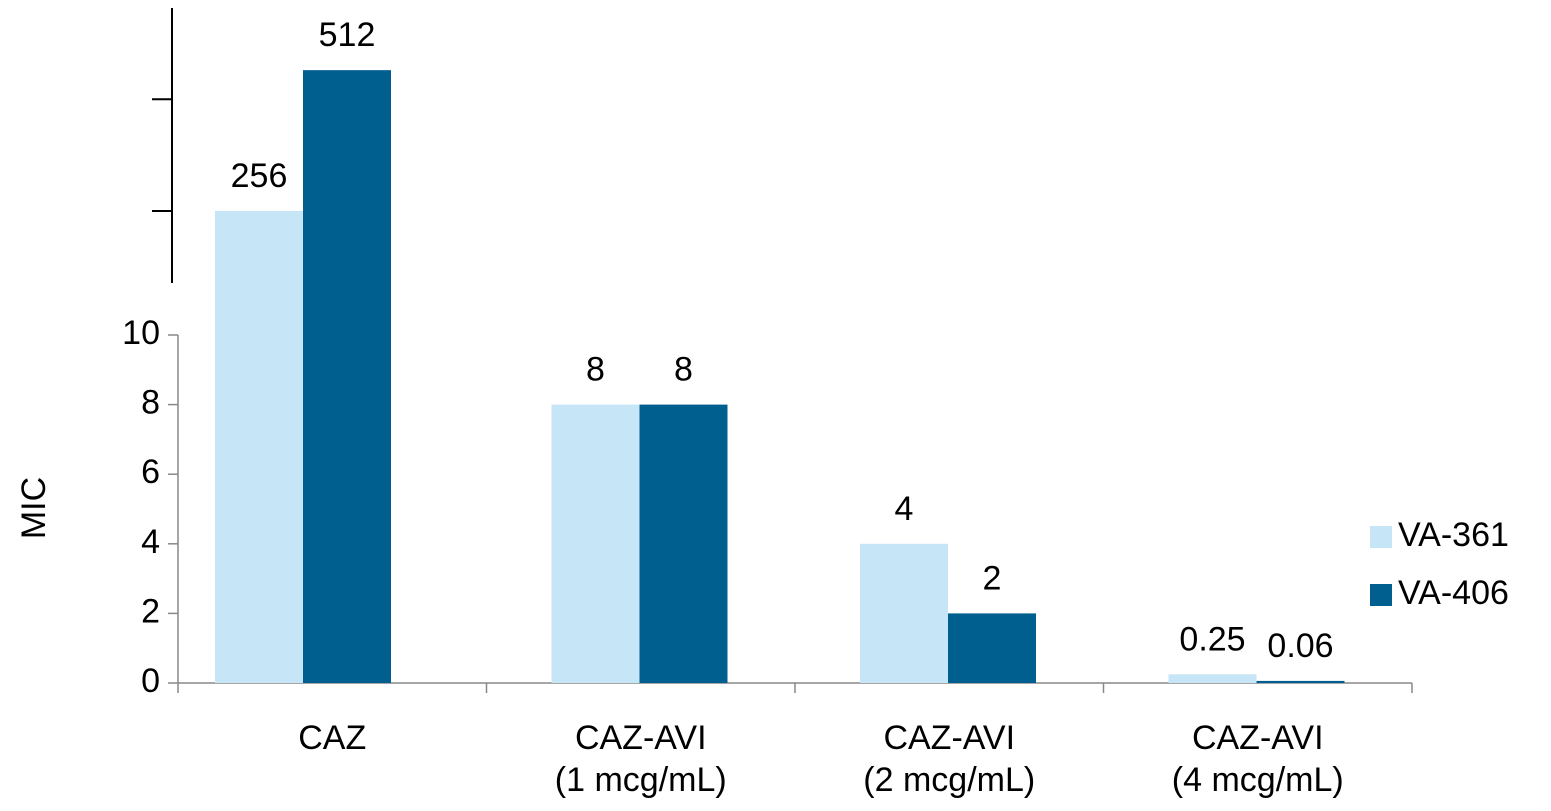 This screenshot has height=811, width=1551. I want to click on data-label: 2, so click(992, 578).